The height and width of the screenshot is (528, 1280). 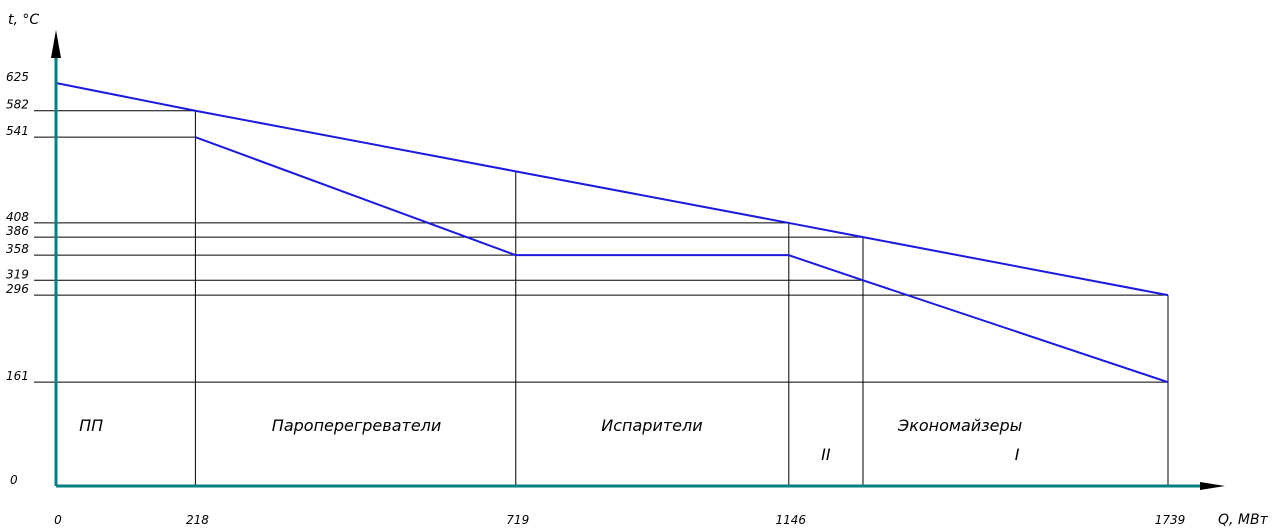 I want to click on x-tick-label-0: 0, so click(x=58, y=520).